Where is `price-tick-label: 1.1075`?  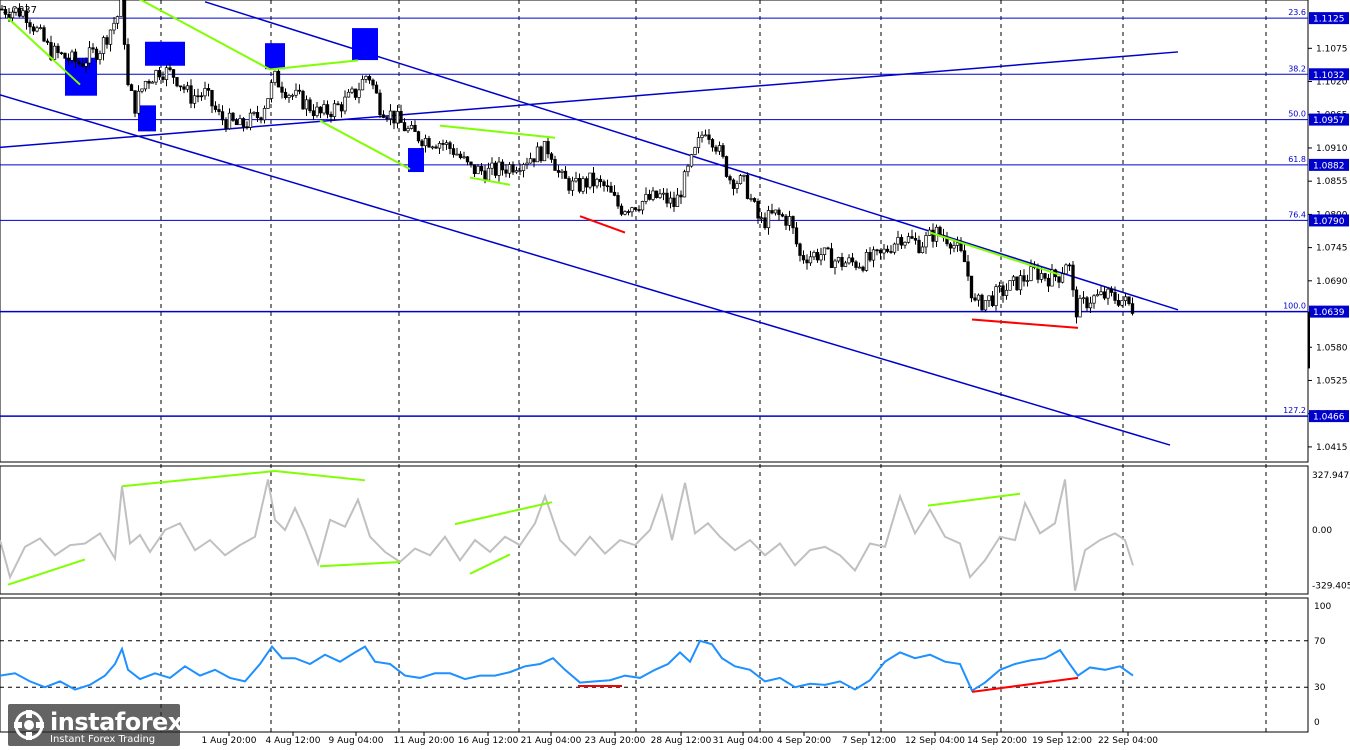 price-tick-label: 1.1075 is located at coordinates (1332, 49).